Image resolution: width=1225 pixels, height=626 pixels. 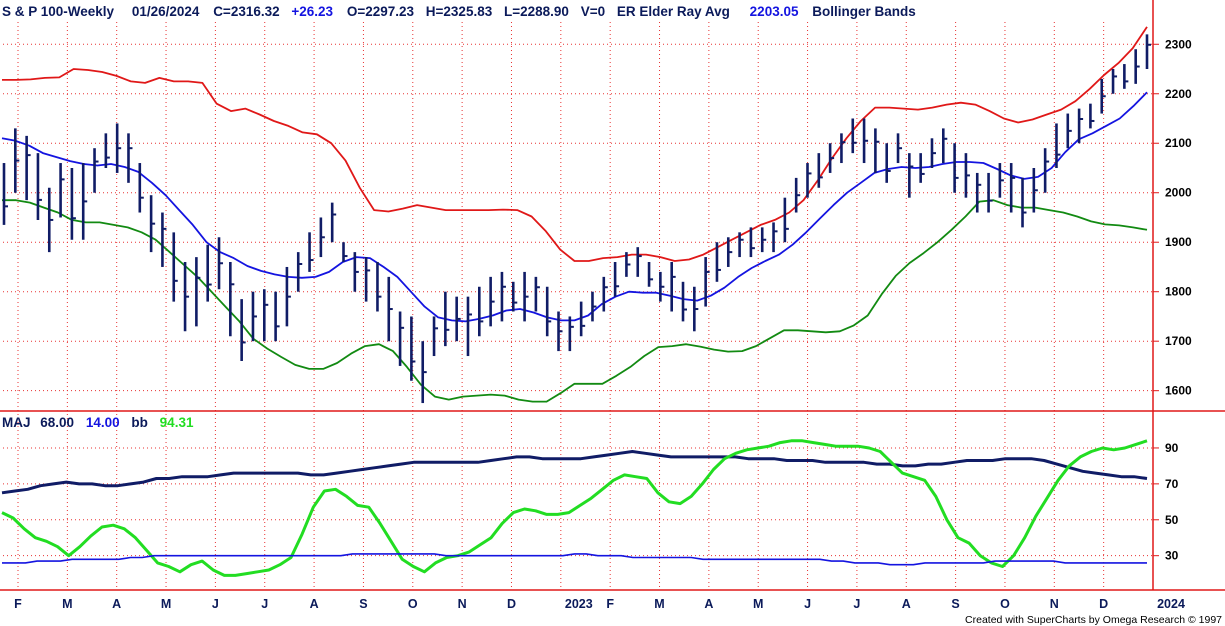 I want to click on y-tick-label: 1600, so click(x=1178, y=391).